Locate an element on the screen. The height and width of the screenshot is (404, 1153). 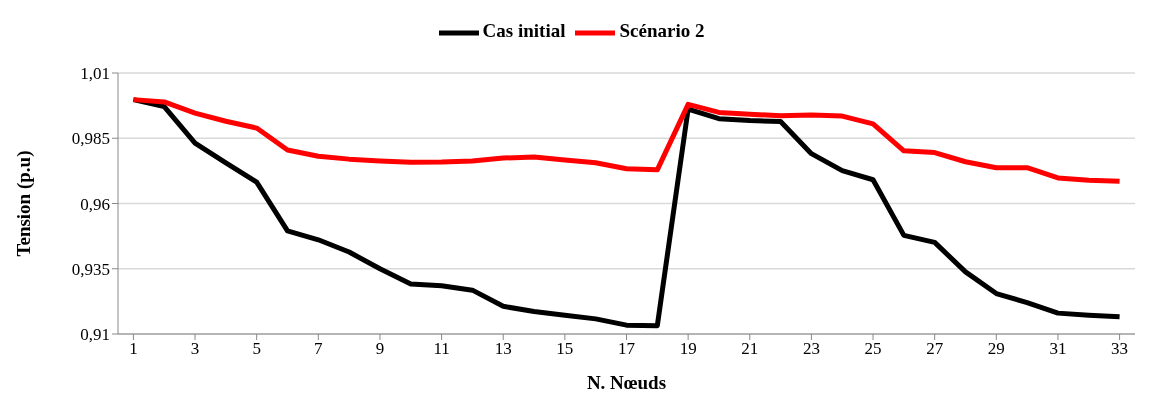
x-tick-label: 27 is located at coordinates (935, 349).